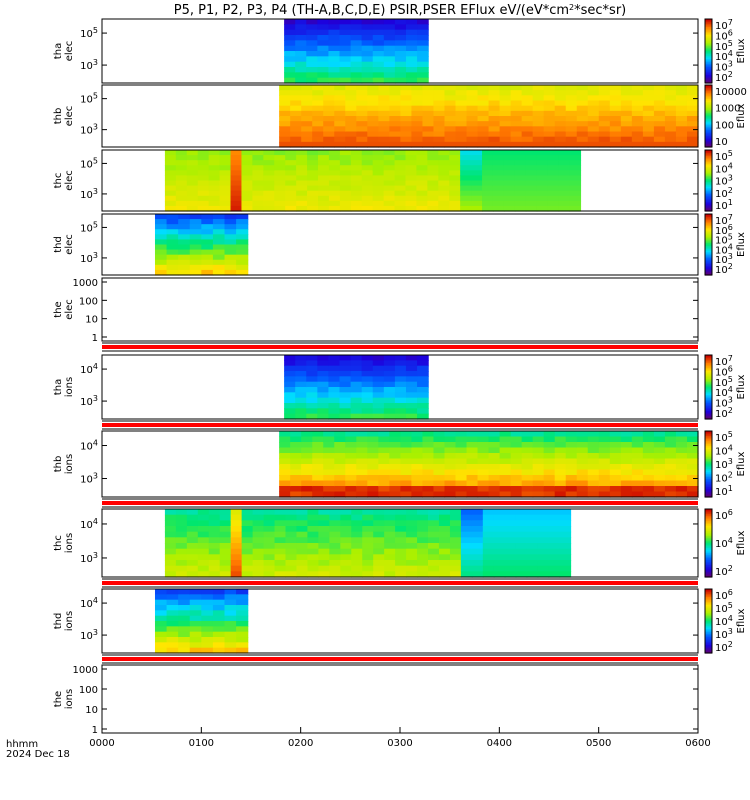  What do you see at coordinates (400, 387) in the screenshot?
I see `panel-frame-tha-ions` at bounding box center [400, 387].